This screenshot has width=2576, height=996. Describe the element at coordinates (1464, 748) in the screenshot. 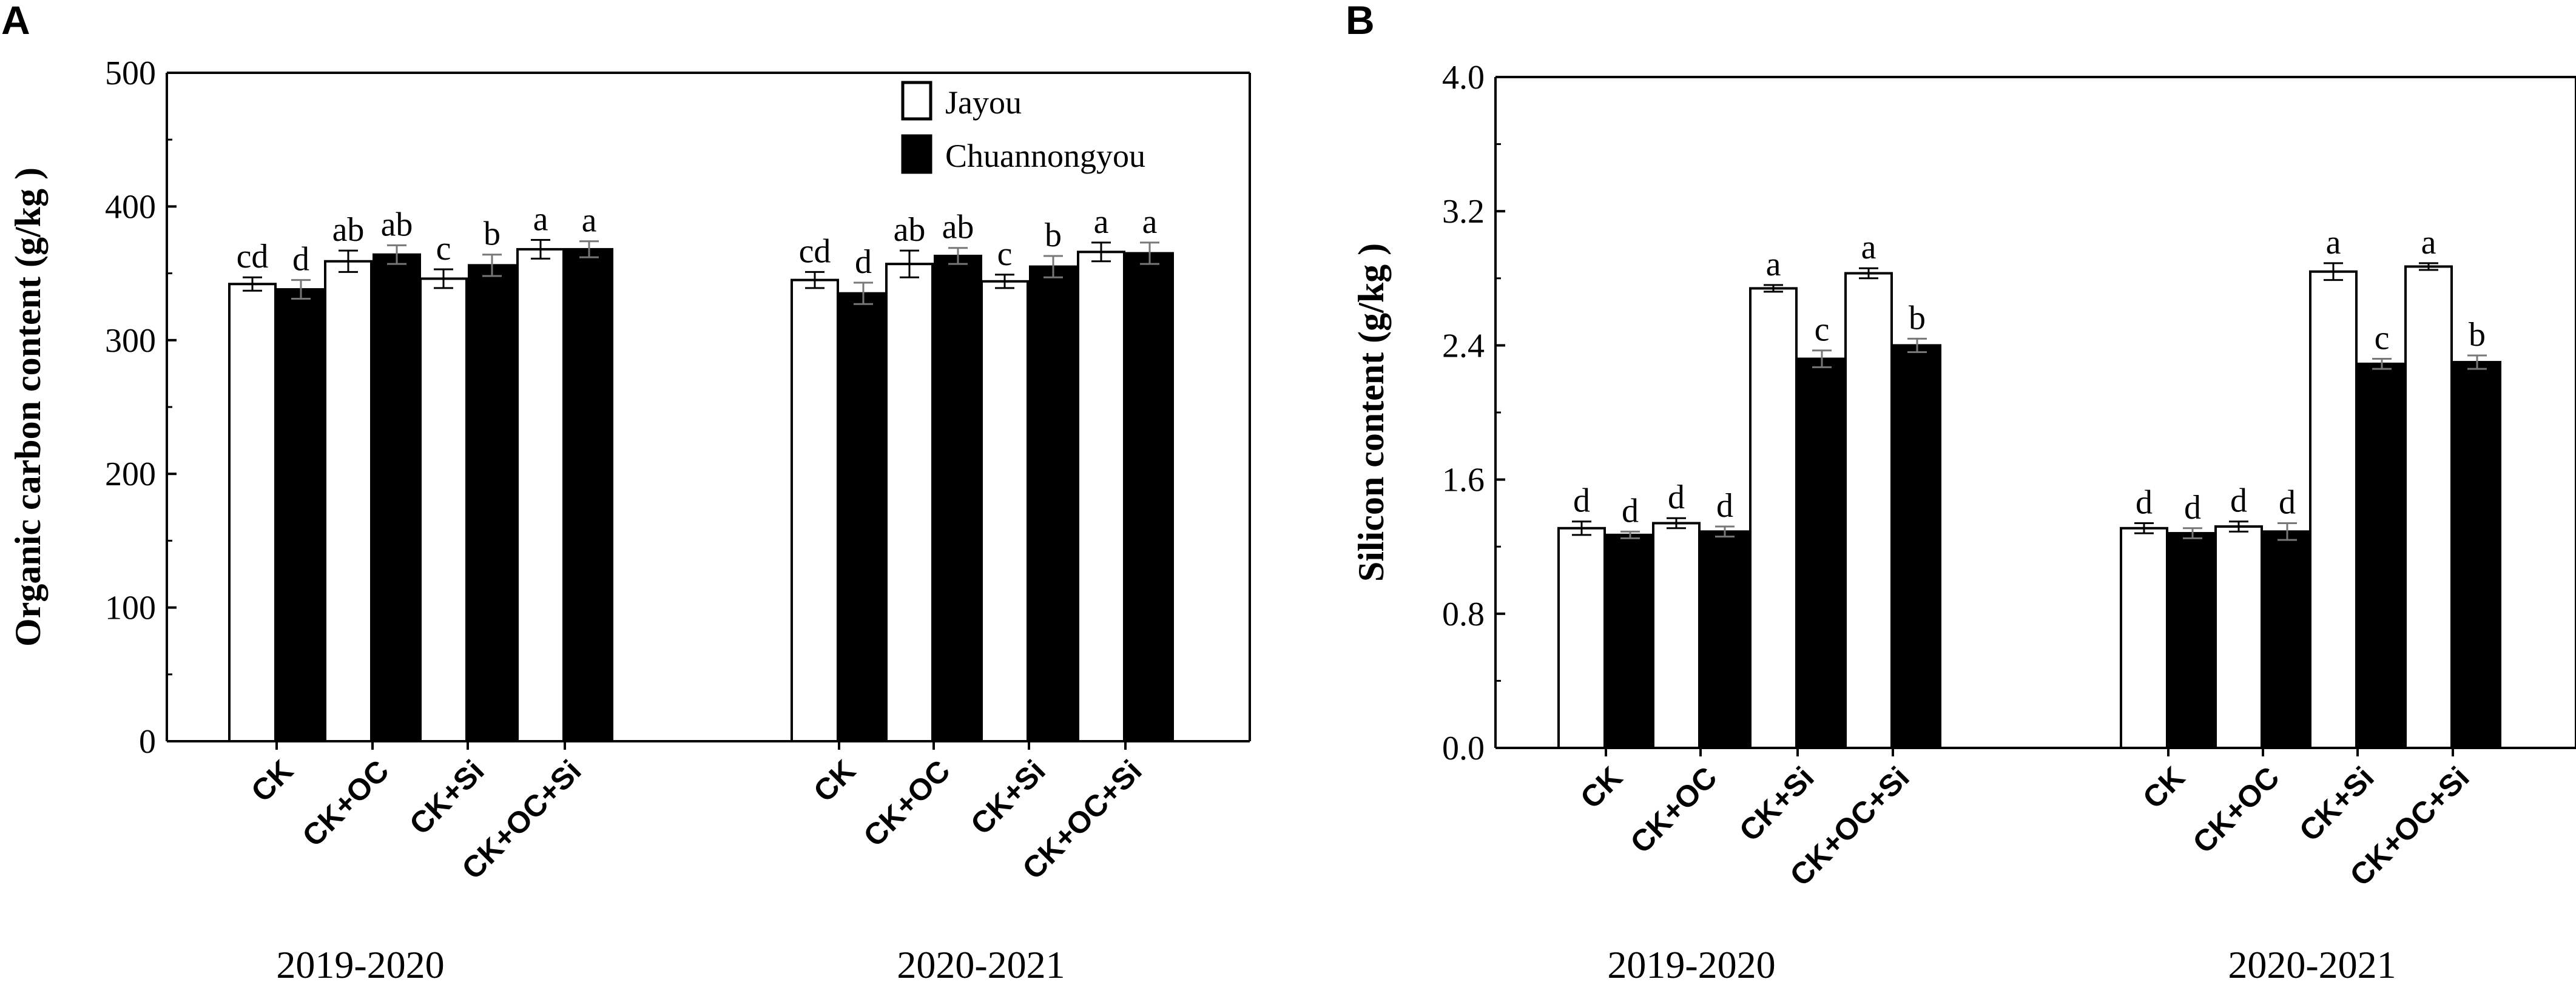

I see `y-tick-label: 0.0` at that location.